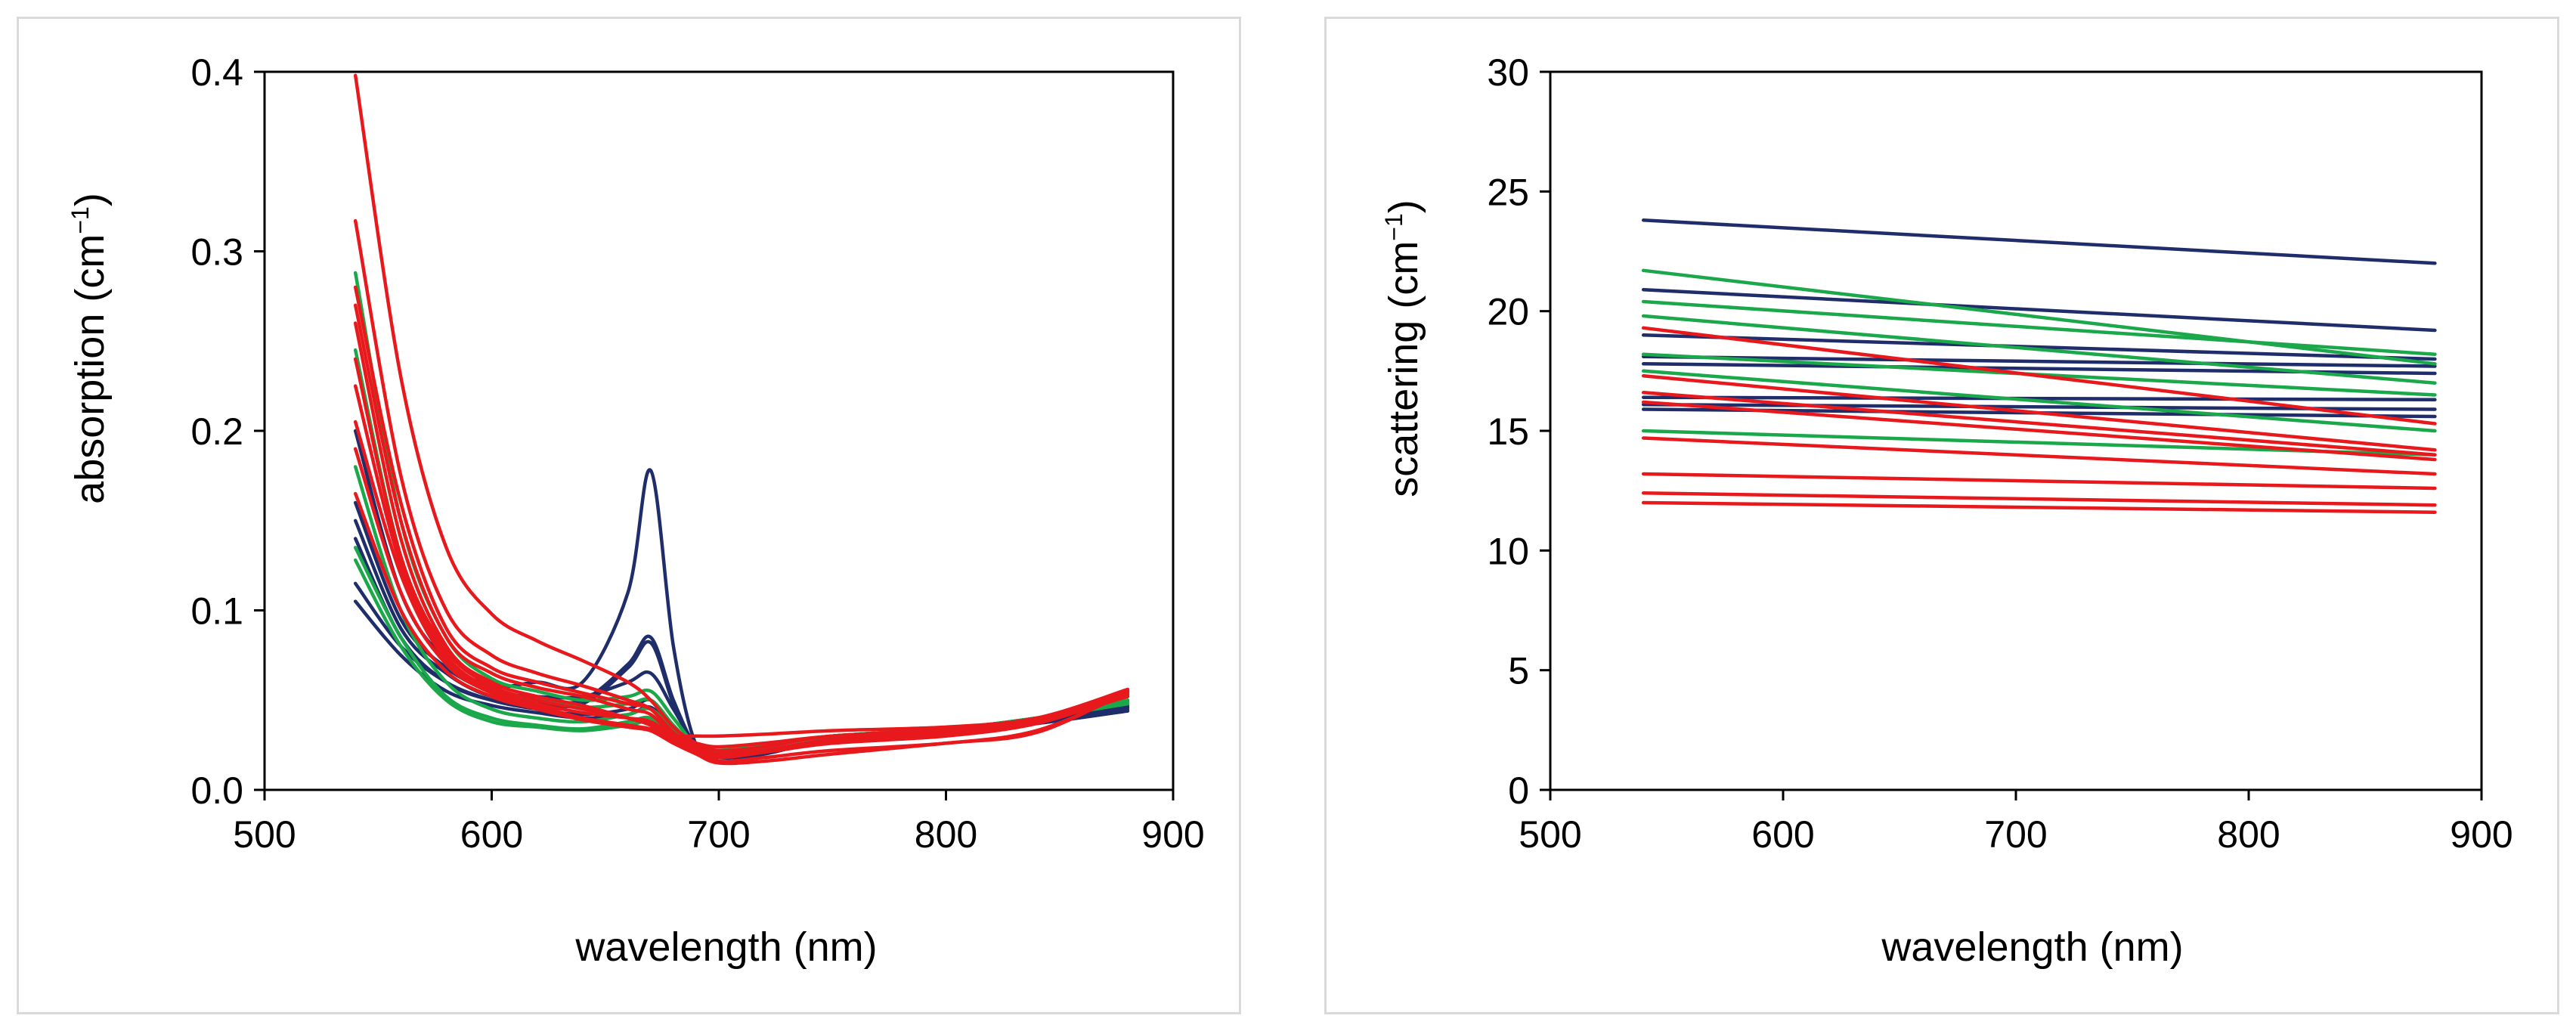 This screenshot has width=2576, height=1031. Describe the element at coordinates (2015, 834) in the screenshot. I see `scattering-x-tick-label: 700` at that location.